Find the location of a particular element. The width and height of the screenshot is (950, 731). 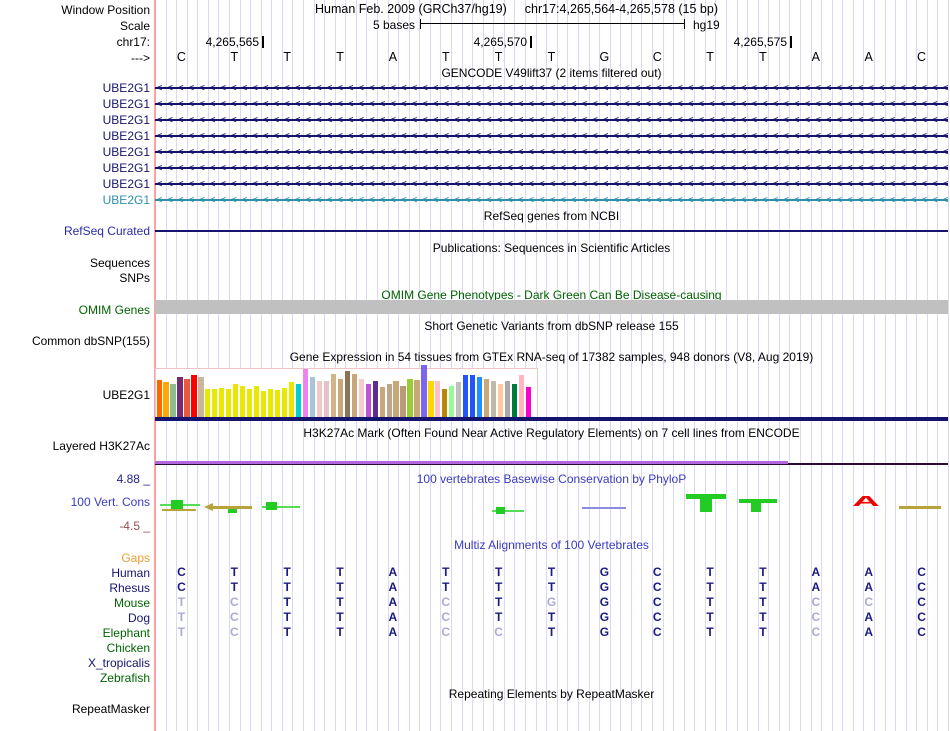

alignment-species-label: Dog is located at coordinates (138, 618).